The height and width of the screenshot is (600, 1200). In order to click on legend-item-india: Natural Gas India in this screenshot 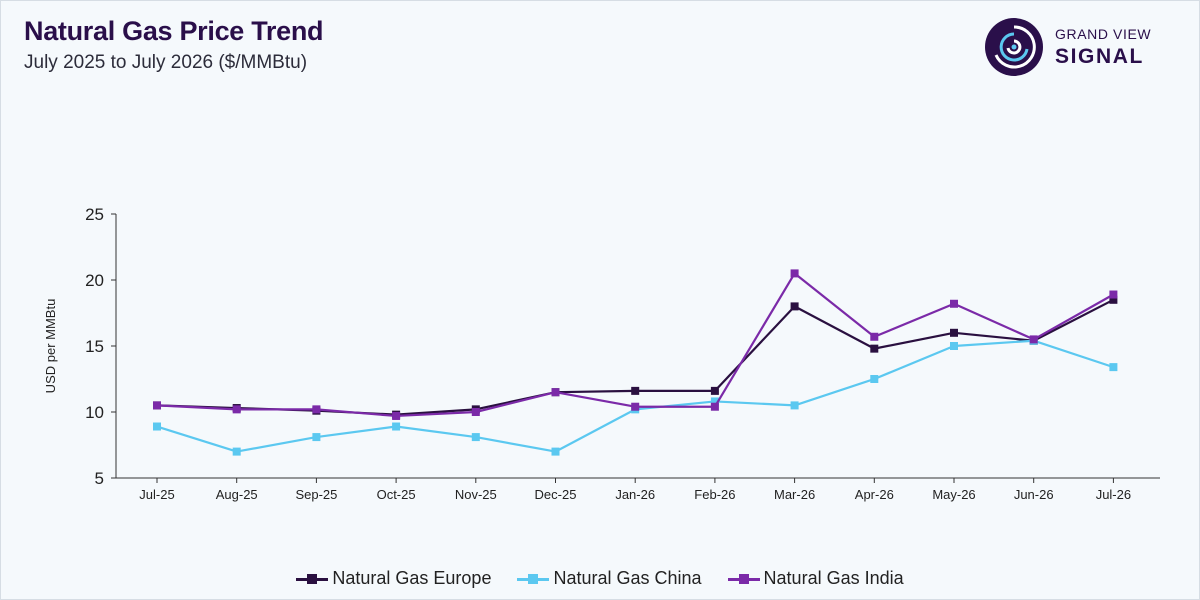, I will do `click(815, 578)`.